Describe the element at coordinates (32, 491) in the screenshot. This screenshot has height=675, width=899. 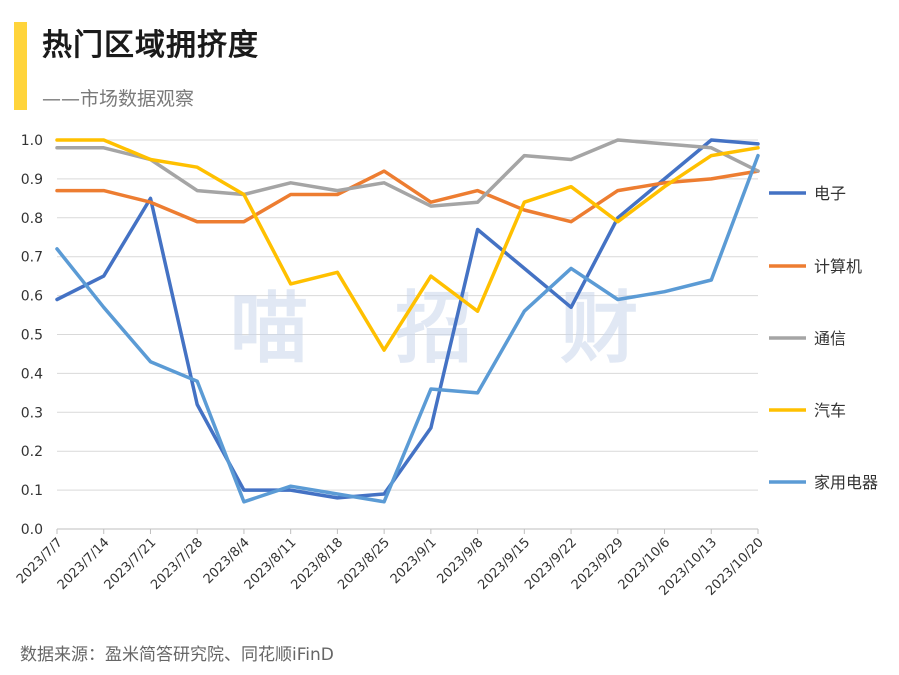
I see `y-tick-label: 0.1` at that location.